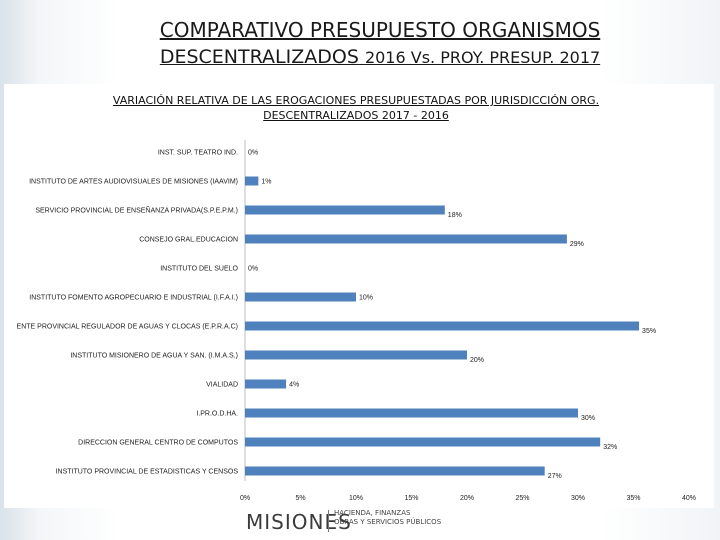  Describe the element at coordinates (366, 298) in the screenshot. I see `data-label: 10%` at that location.